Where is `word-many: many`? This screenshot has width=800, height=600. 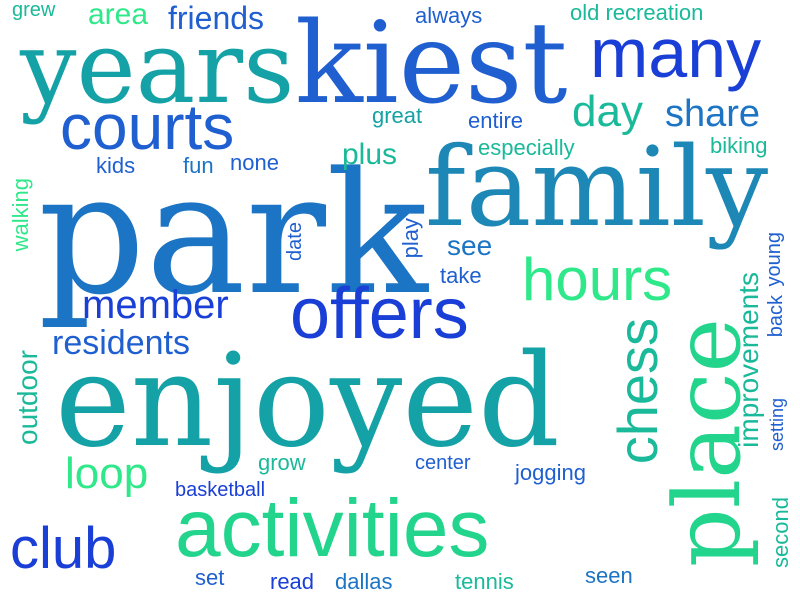
word-many: many is located at coordinates (676, 53).